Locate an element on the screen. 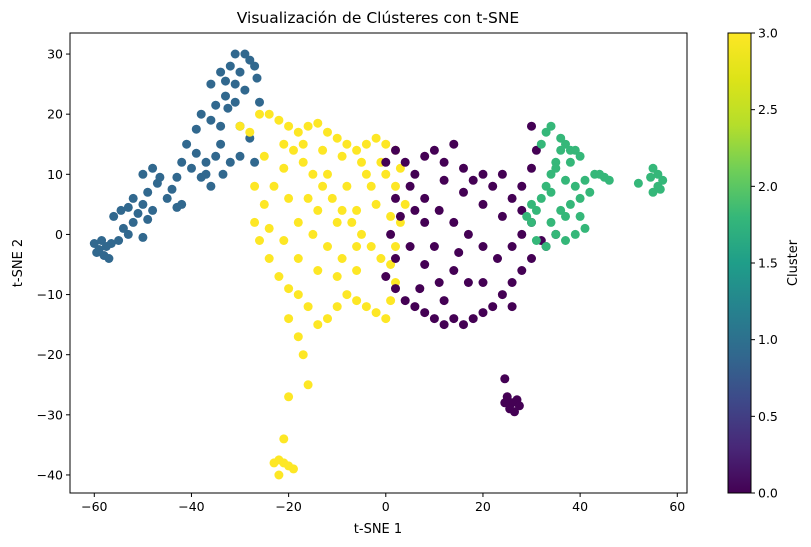 The width and height of the screenshot is (811, 547). x-tick-label: −60 is located at coordinates (94, 506).